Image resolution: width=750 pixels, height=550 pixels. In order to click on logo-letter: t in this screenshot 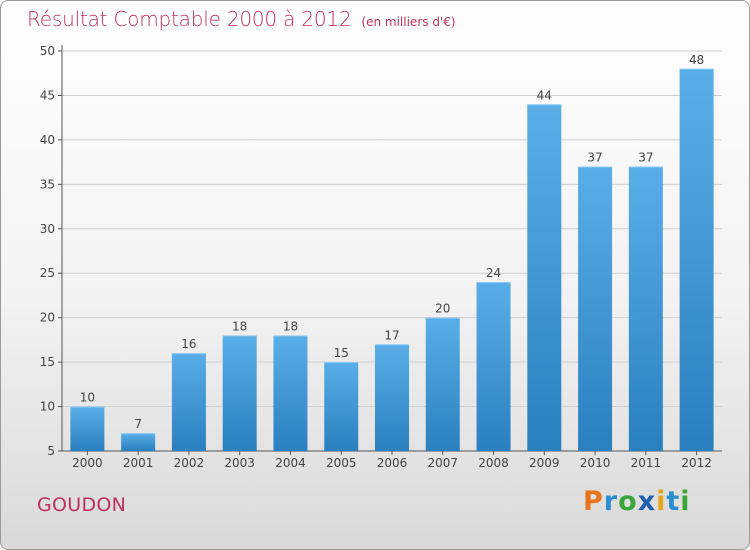, I will do `click(673, 501)`.